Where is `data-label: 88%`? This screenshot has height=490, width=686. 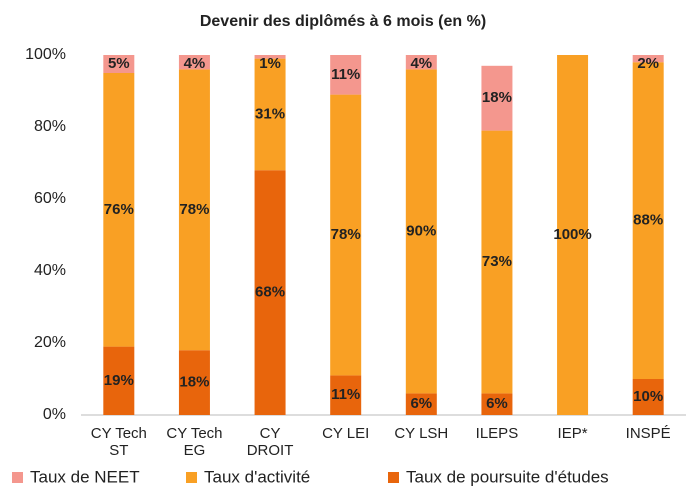
data-label: 88% is located at coordinates (648, 220).